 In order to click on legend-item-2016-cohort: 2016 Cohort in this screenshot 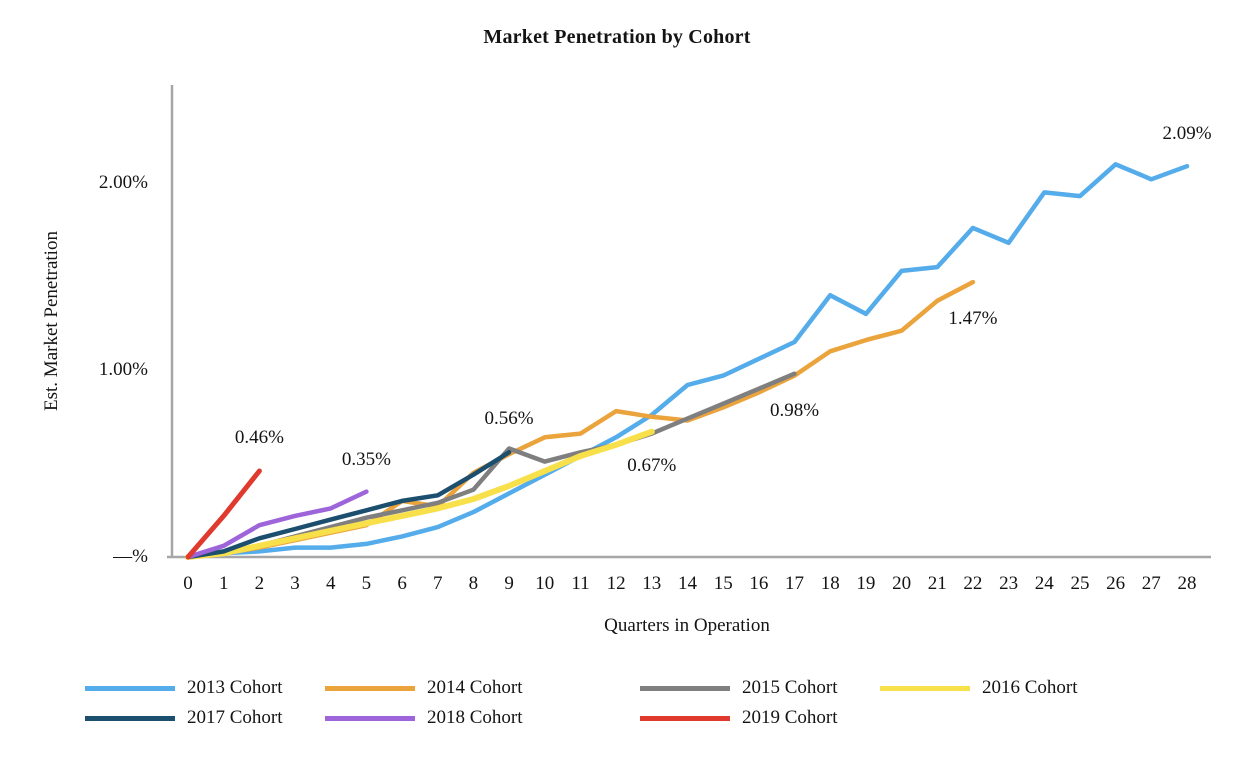, I will do `click(979, 688)`.